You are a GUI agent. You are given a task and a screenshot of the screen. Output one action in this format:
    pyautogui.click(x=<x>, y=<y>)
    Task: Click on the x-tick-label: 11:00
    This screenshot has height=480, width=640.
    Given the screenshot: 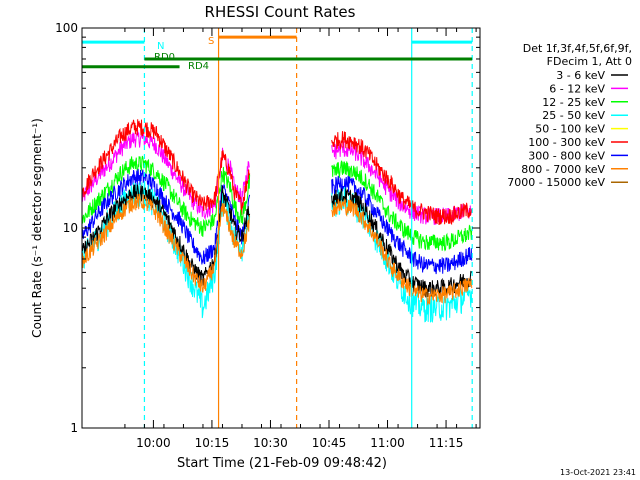 What is the action you would take?
    pyautogui.click(x=387, y=443)
    